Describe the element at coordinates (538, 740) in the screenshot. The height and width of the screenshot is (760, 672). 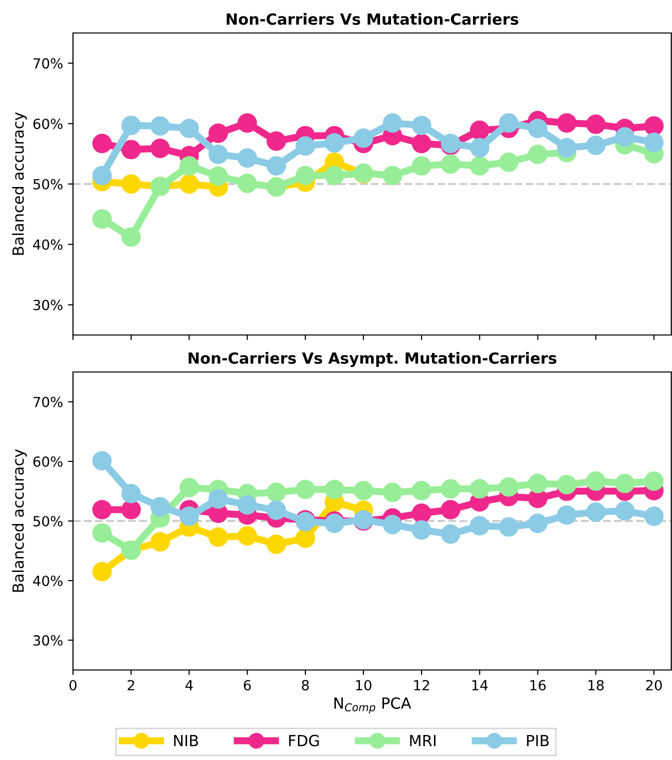
I see `legend-label: PIB` at that location.